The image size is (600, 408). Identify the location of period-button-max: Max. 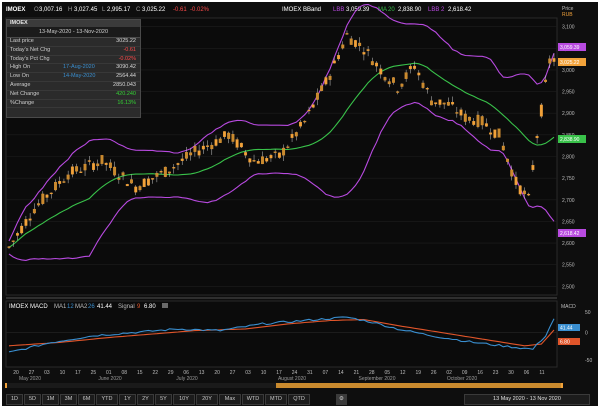
(230, 399).